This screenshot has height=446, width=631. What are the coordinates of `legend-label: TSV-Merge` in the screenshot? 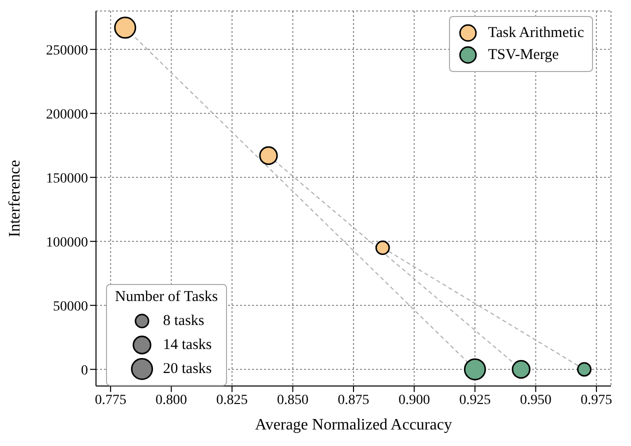 It's located at (523, 55).